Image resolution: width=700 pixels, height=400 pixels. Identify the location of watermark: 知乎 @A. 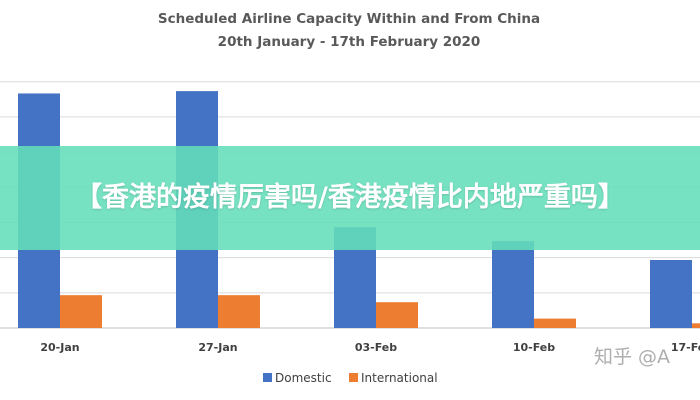
(632, 357).